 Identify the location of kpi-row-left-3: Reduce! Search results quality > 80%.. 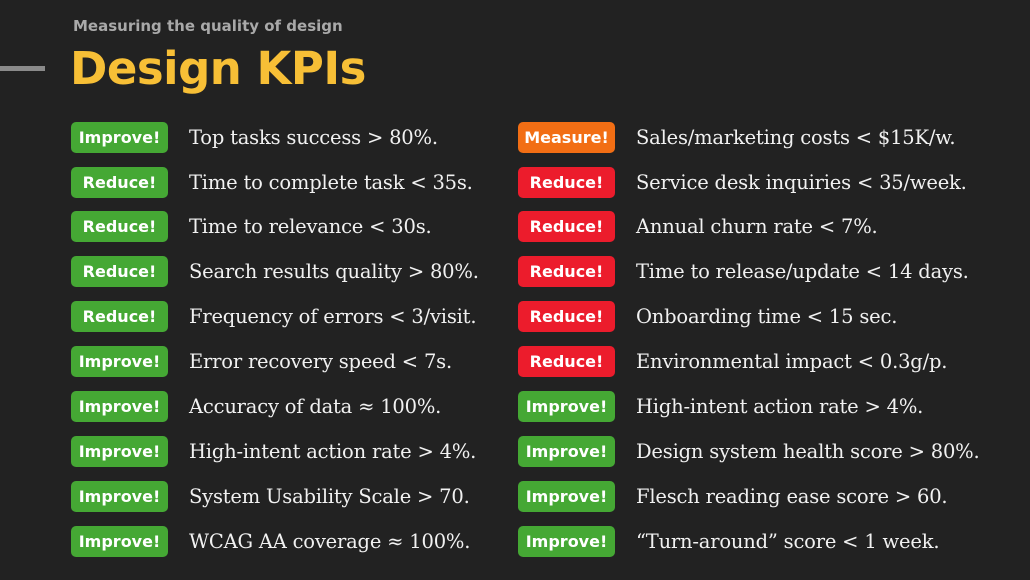
(275, 271).